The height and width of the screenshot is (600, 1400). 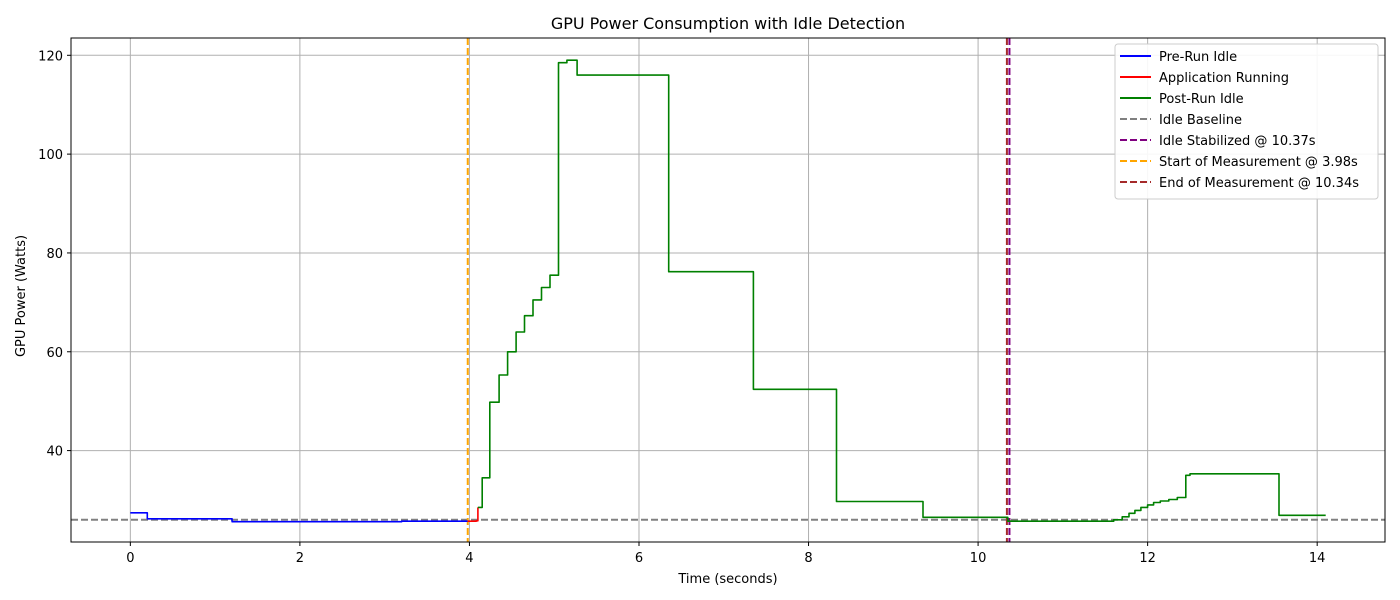 I want to click on x-tick-label: 10, so click(x=978, y=558).